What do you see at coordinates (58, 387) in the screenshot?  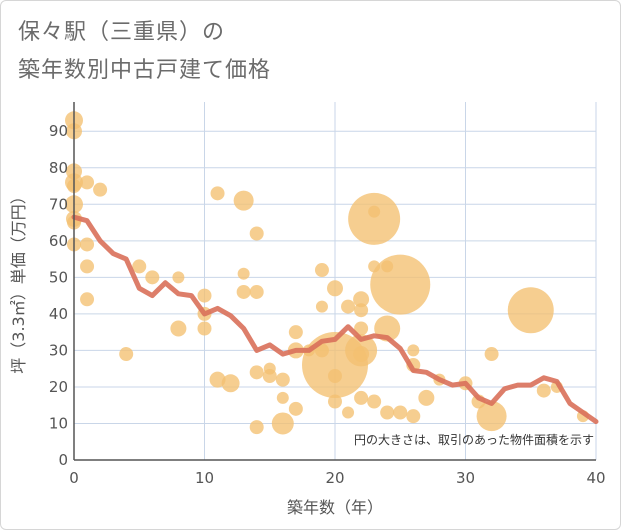 I see `y-tick-label: 20` at bounding box center [58, 387].